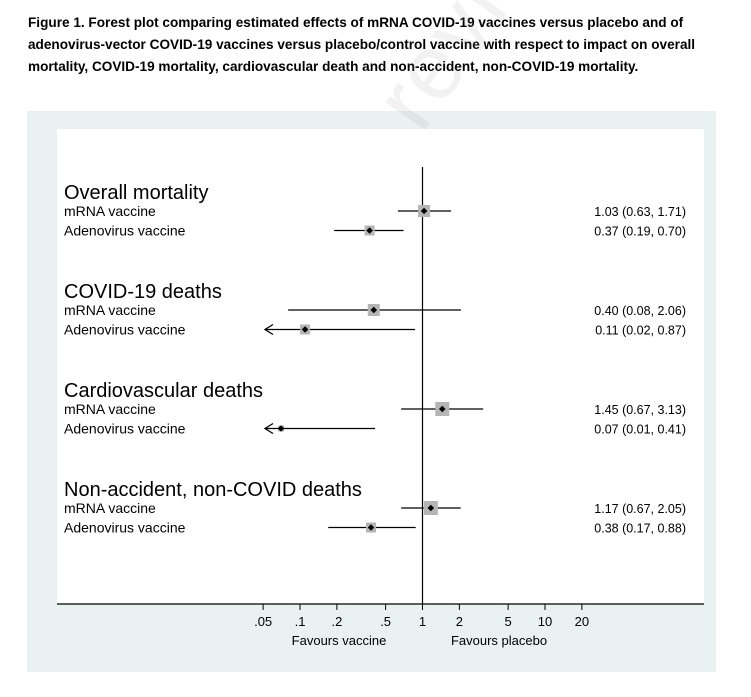  I want to click on group-title: COVID-19 deaths, so click(143, 292).